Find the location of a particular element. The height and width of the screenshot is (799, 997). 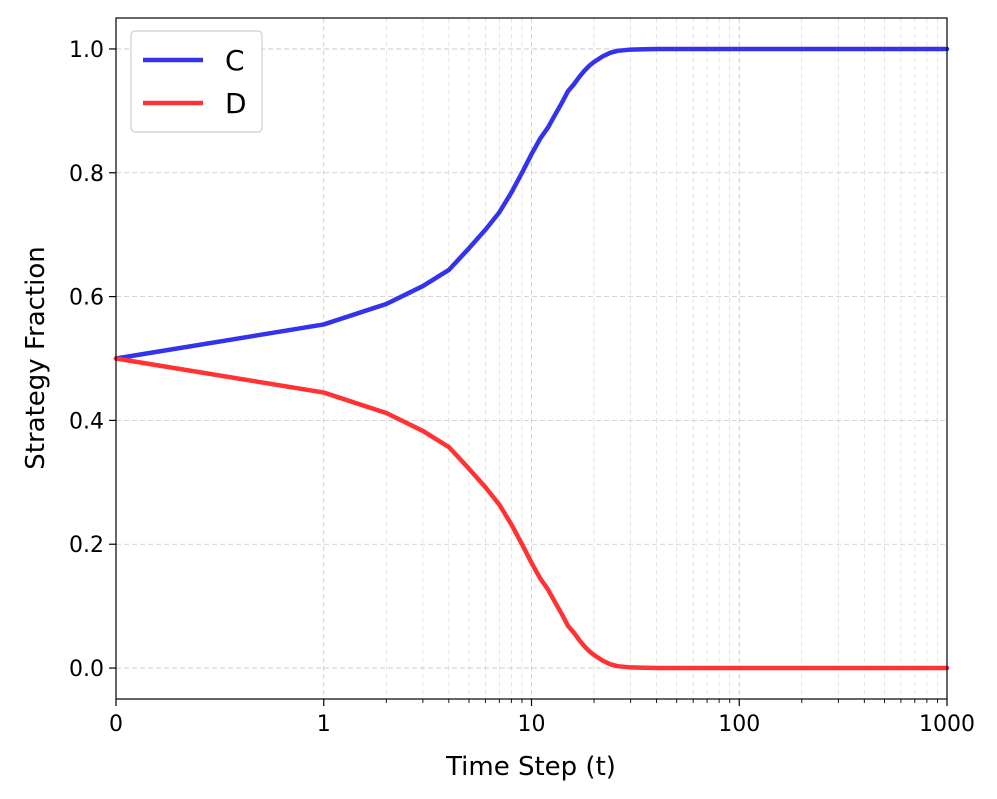

x-tick-label-3: 100 is located at coordinates (739, 724).